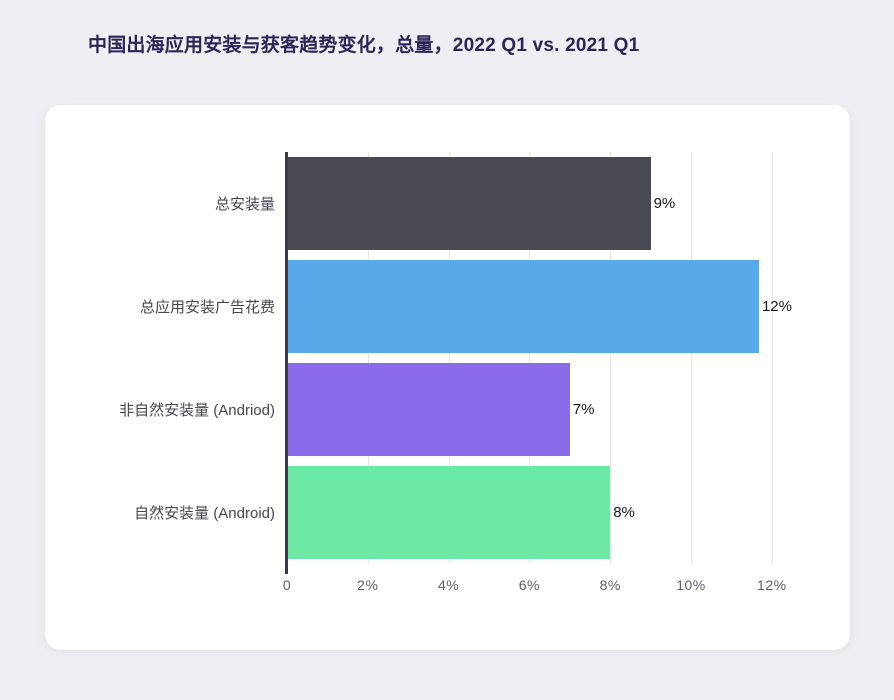 The image size is (894, 700). What do you see at coordinates (448, 585) in the screenshot?
I see `x-tick-label: 4%` at bounding box center [448, 585].